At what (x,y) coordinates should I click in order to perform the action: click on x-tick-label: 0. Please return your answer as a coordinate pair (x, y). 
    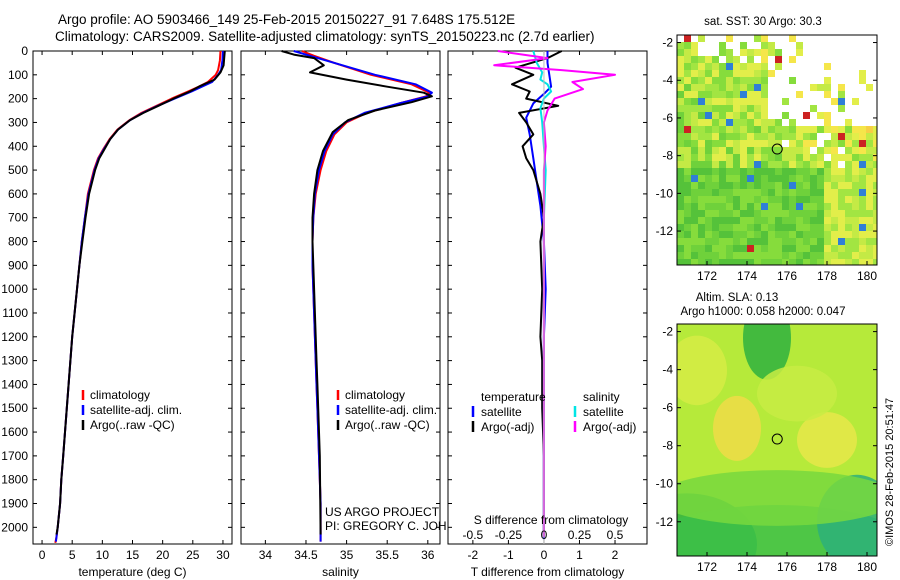
    Looking at the image, I should click on (544, 555).